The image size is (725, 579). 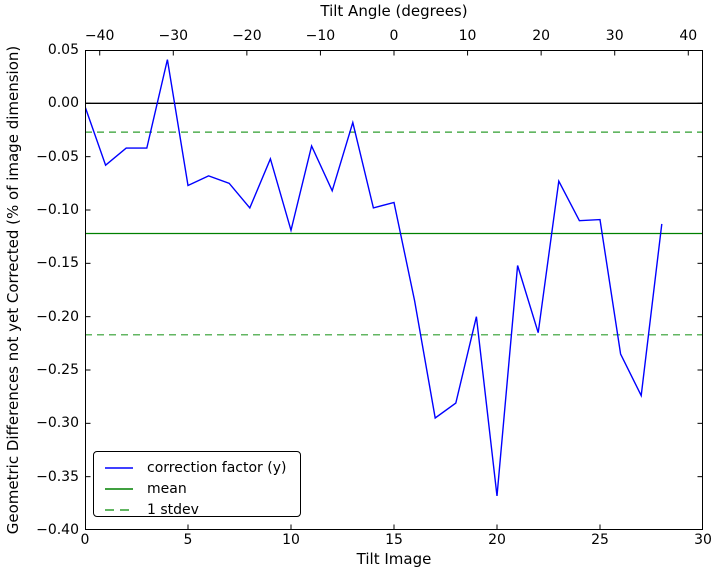 What do you see at coordinates (541, 36) in the screenshot?
I see `top-tick-label: 20` at bounding box center [541, 36].